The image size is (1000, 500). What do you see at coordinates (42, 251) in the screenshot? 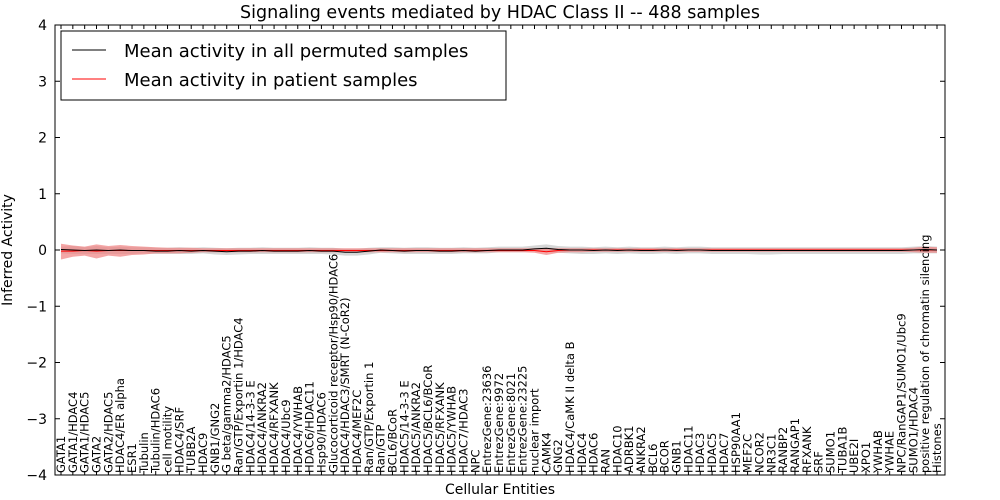
I see `y-tick-label: 0` at bounding box center [42, 251].